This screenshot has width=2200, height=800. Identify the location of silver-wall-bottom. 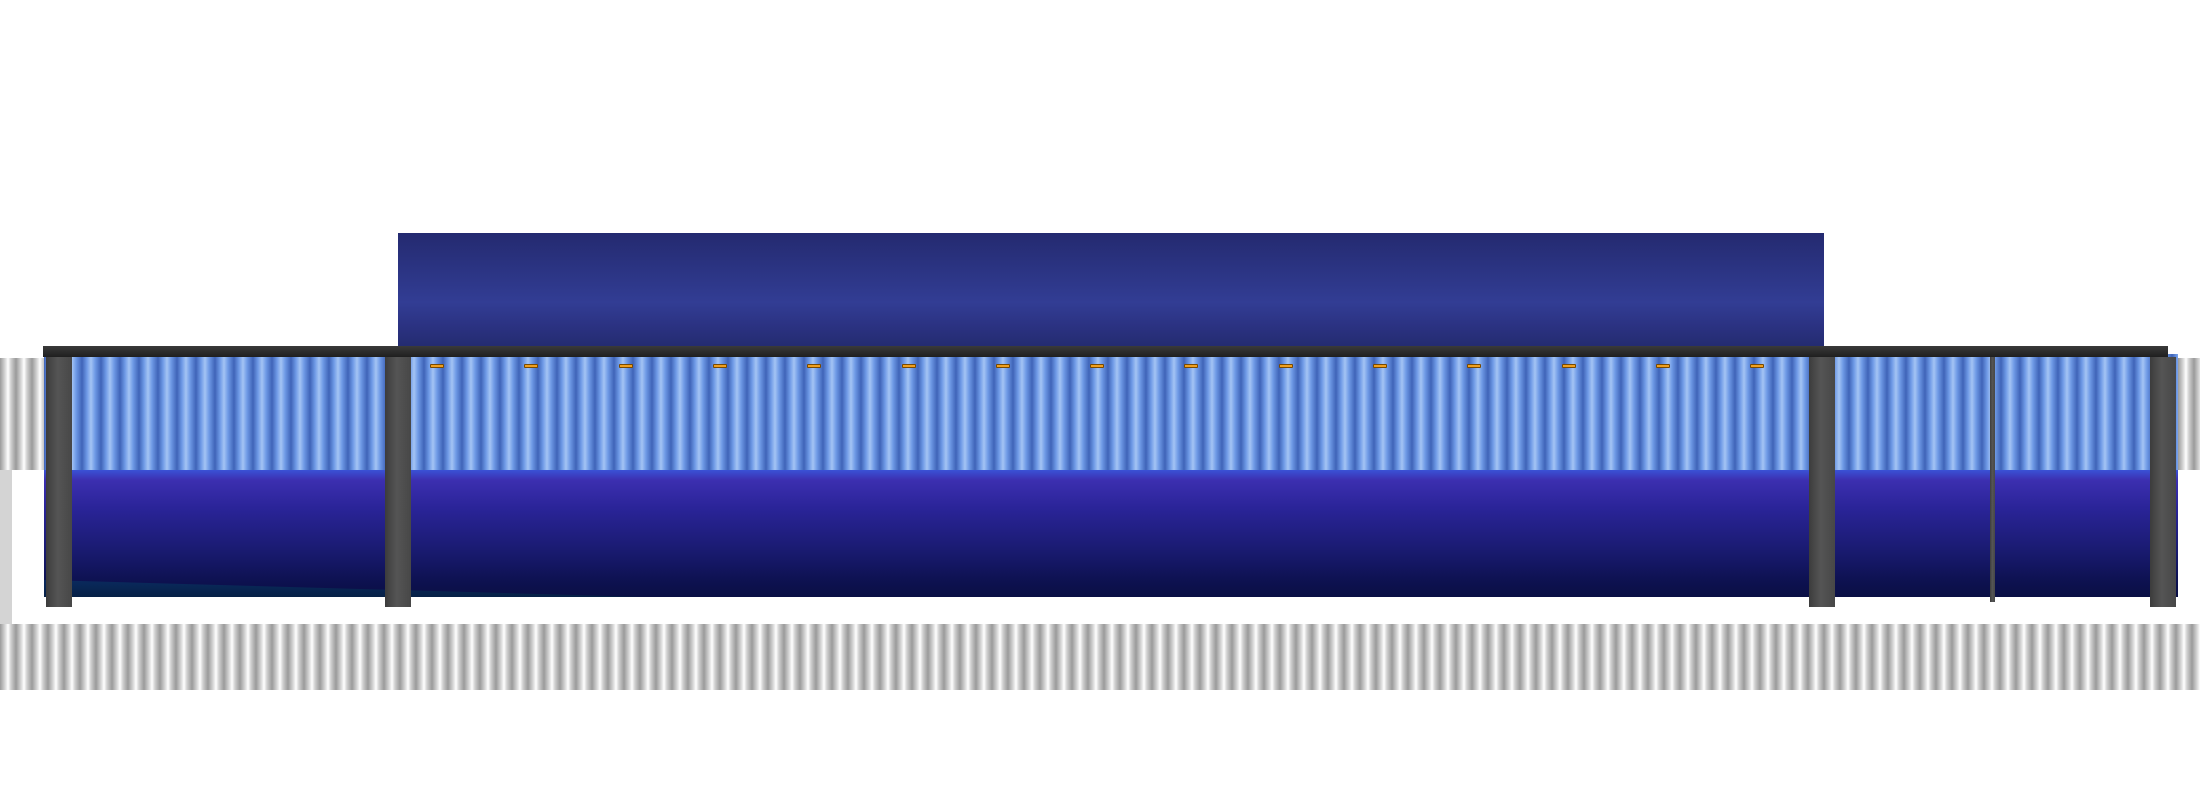
(1100, 657).